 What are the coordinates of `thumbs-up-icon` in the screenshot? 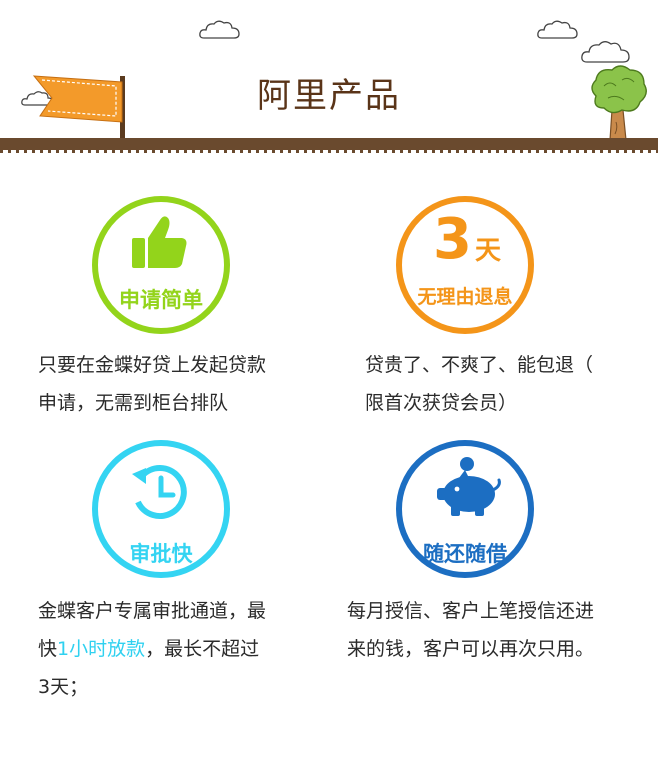 It's located at (159, 242).